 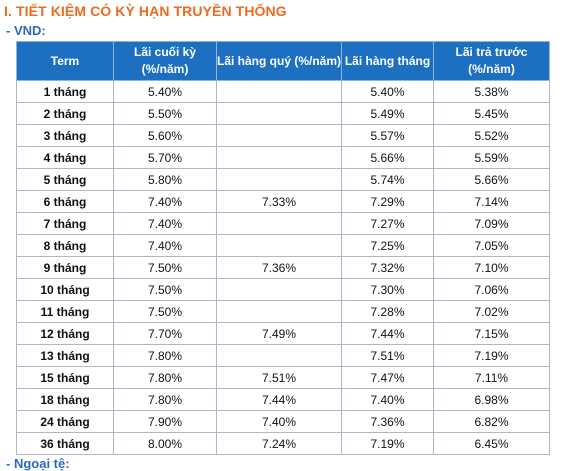 I want to click on prepaid-rate-cell: 6.98%, so click(x=491, y=399).